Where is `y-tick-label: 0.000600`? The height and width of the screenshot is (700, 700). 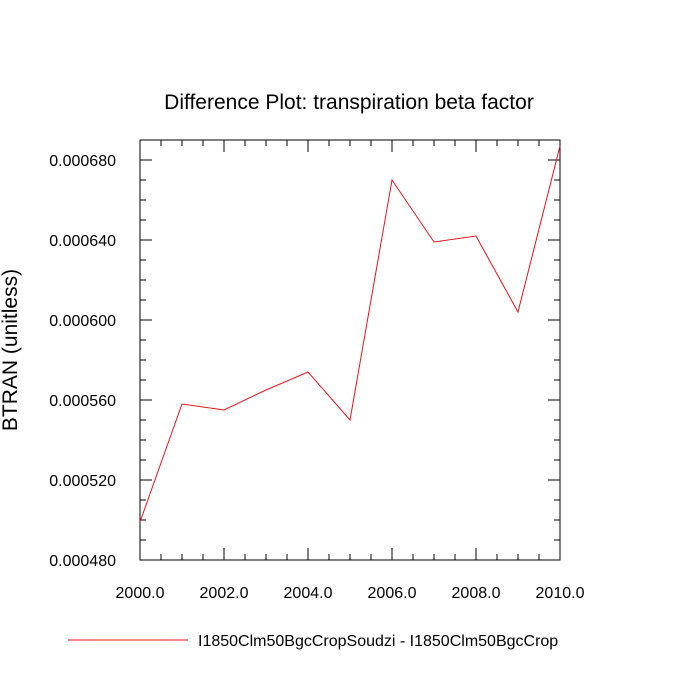 y-tick-label: 0.000600 is located at coordinates (82, 321).